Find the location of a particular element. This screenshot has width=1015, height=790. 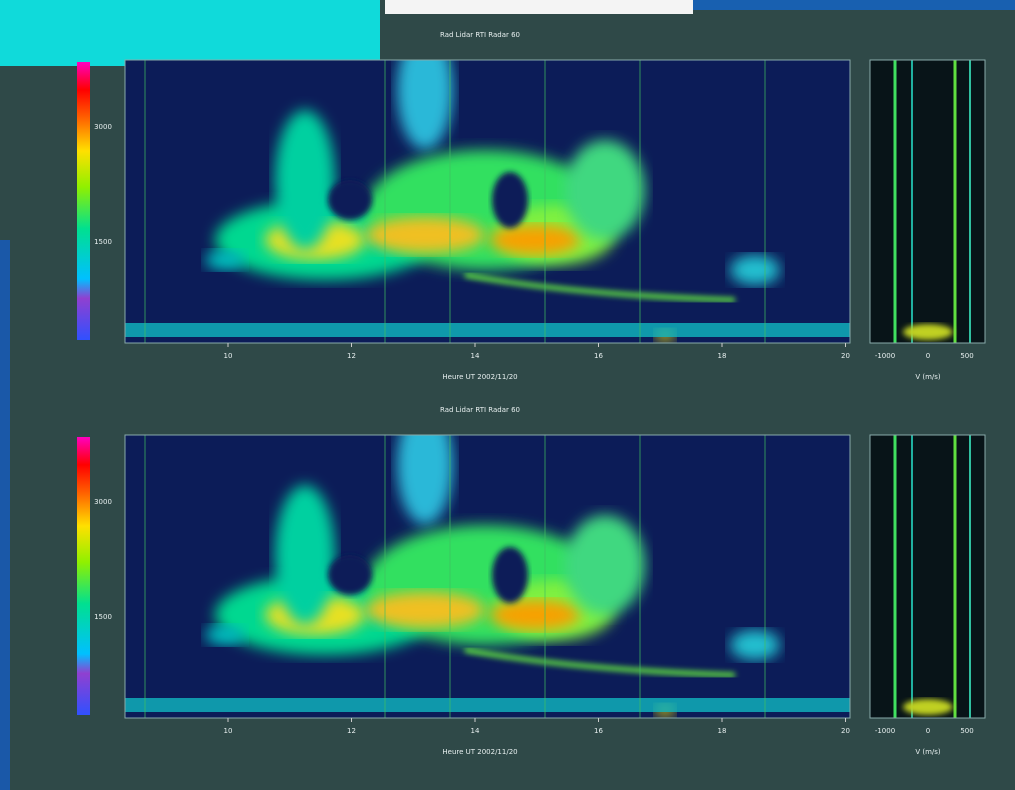

left-strip is located at coordinates (5, 515).